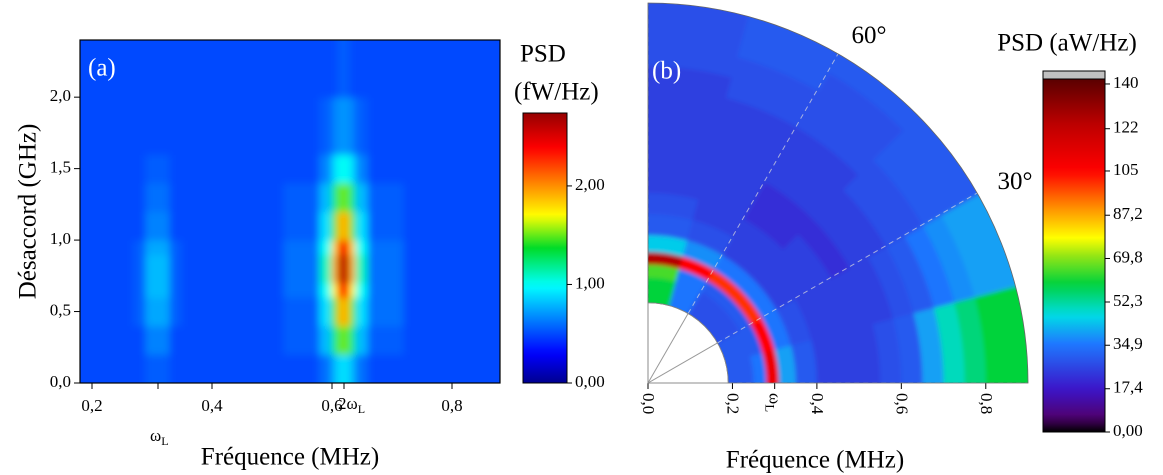  I want to click on panel-label: (b), so click(666, 71).